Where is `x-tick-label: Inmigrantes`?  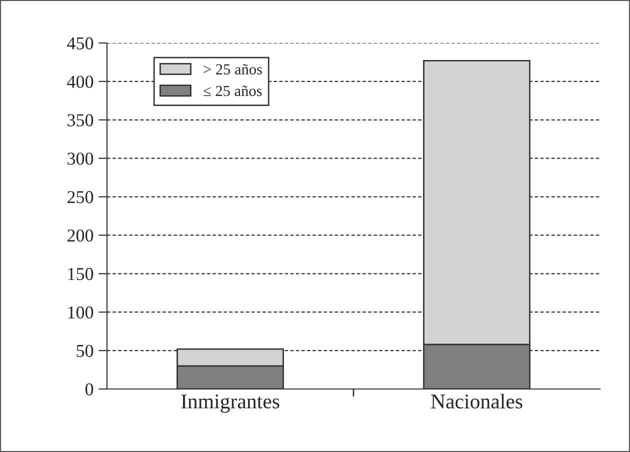 x-tick-label: Inmigrantes is located at coordinates (230, 403).